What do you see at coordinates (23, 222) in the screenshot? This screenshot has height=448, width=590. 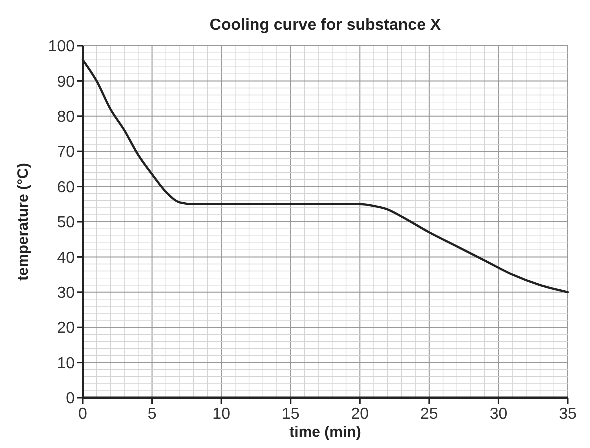 I see `y-axis-title: temperature (°C)` at bounding box center [23, 222].